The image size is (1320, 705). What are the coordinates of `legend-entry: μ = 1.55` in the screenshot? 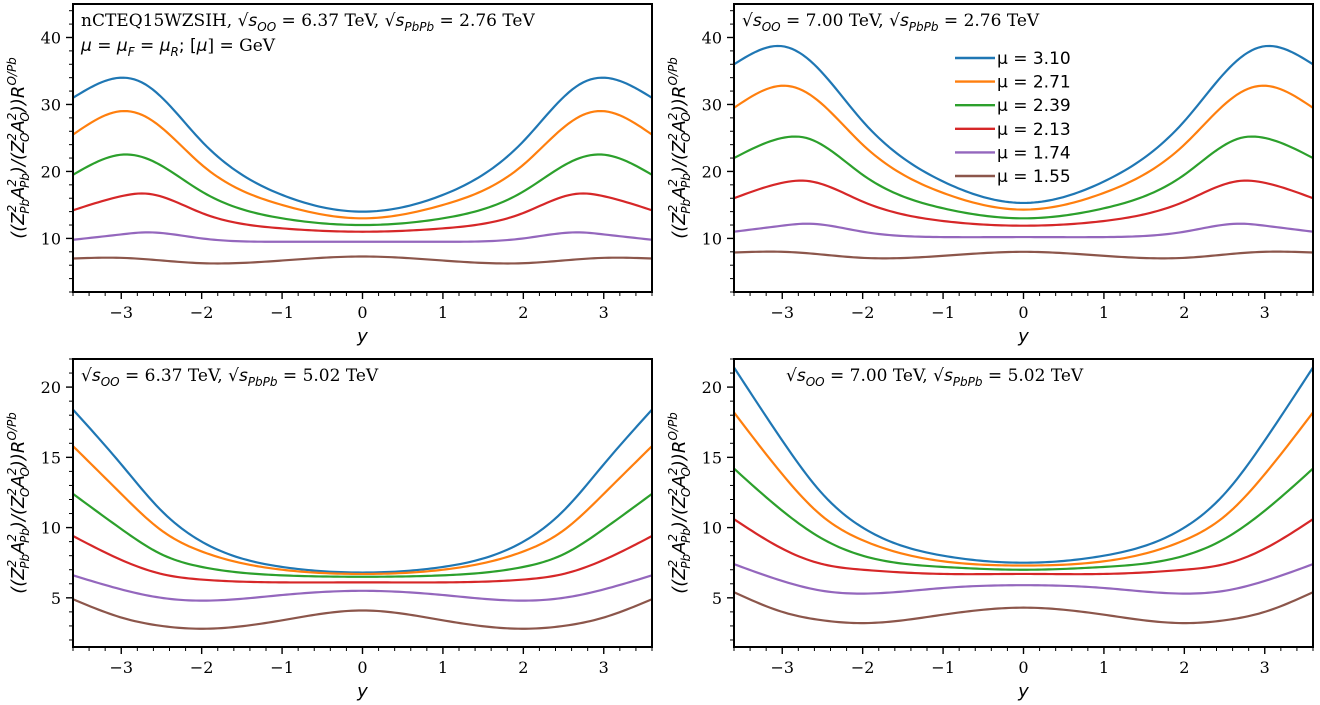 It's located at (1034, 177).